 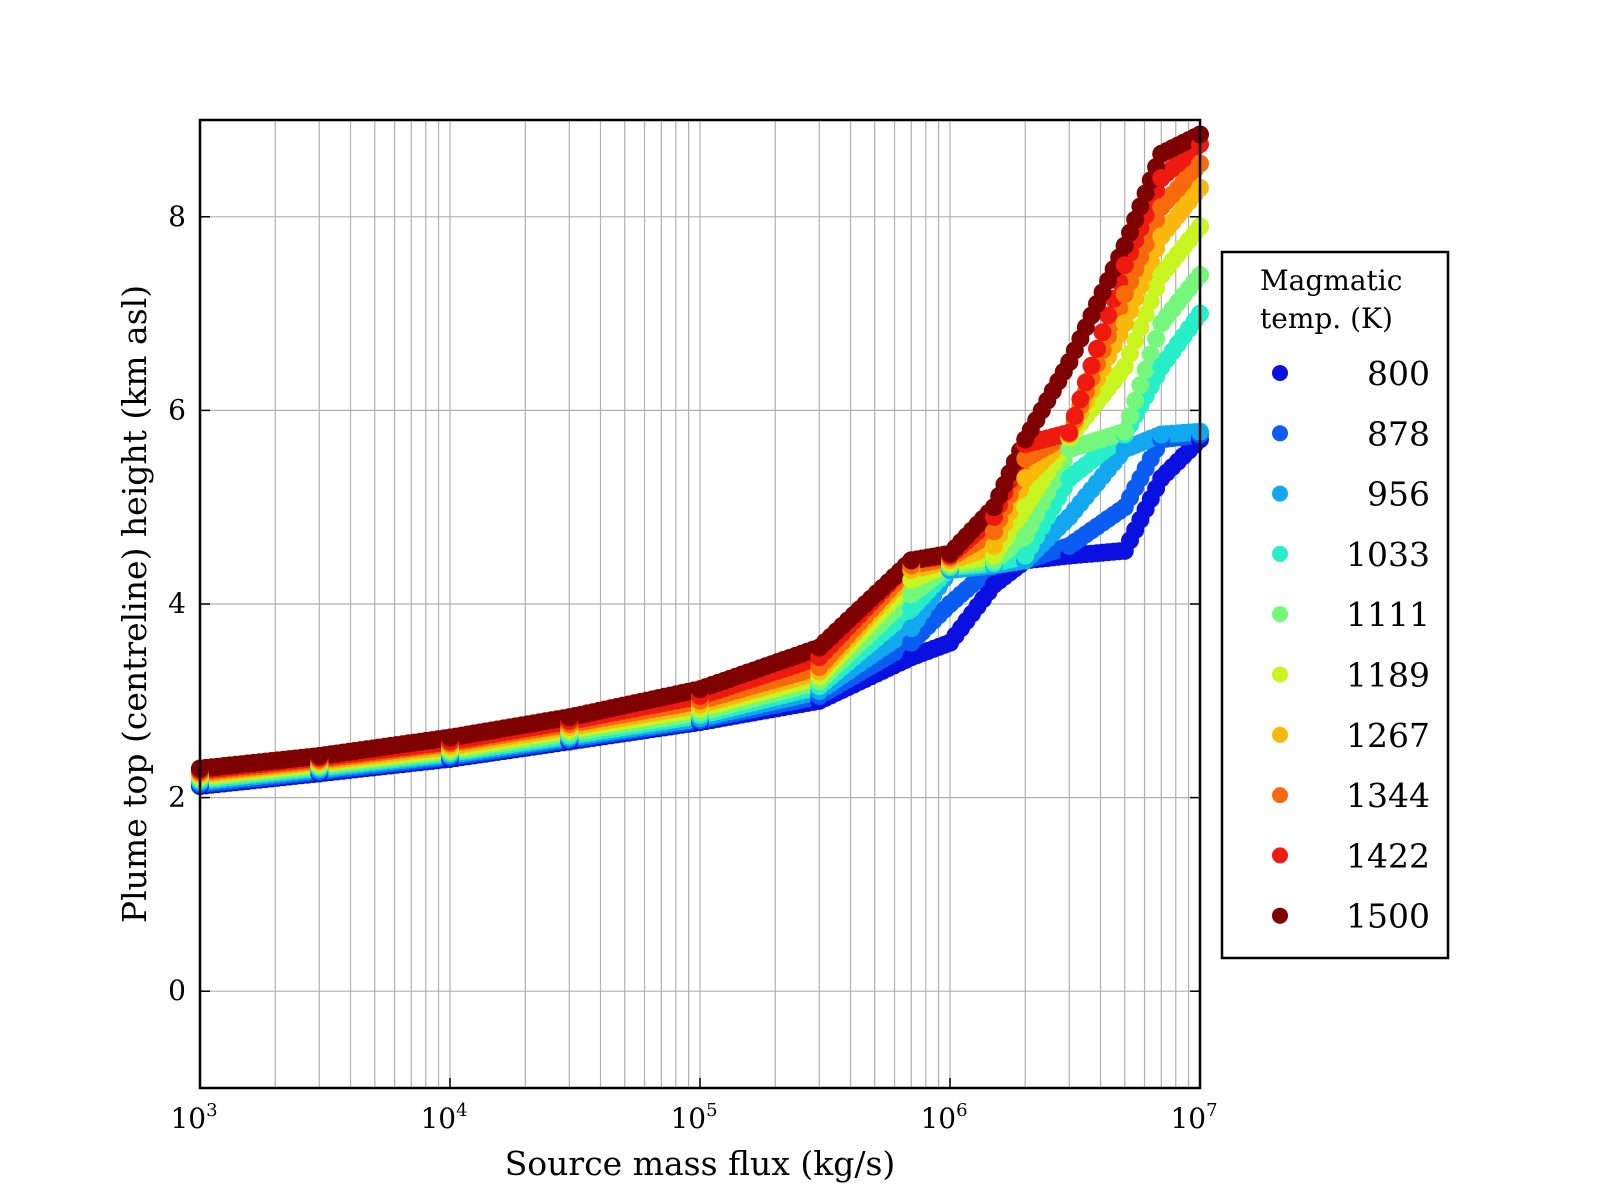 What do you see at coordinates (1388, 614) in the screenshot?
I see `legend-label-1111: 1111` at bounding box center [1388, 614].